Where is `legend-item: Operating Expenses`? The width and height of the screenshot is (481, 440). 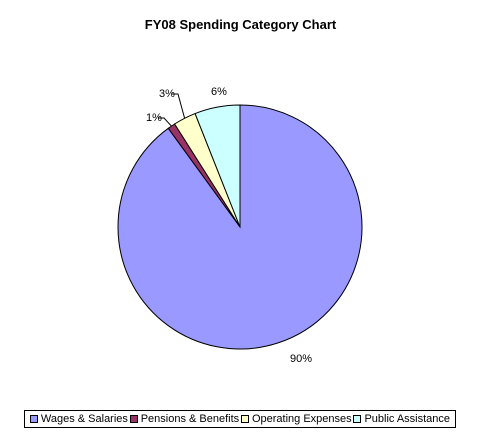 legend-item: Operating Expenses is located at coordinates (296, 419).